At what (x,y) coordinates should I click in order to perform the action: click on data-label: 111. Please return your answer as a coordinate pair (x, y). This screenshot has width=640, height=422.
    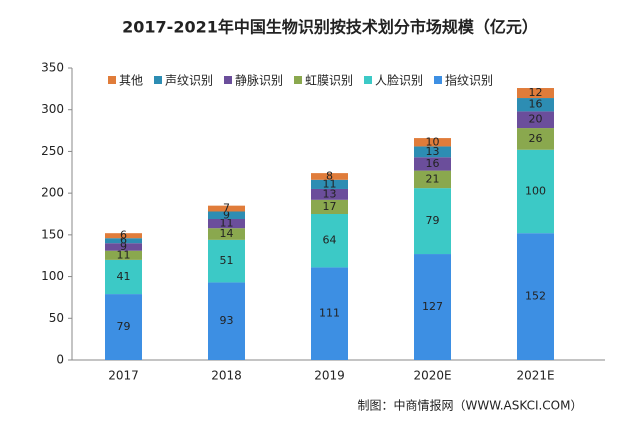
    Looking at the image, I should click on (329, 313).